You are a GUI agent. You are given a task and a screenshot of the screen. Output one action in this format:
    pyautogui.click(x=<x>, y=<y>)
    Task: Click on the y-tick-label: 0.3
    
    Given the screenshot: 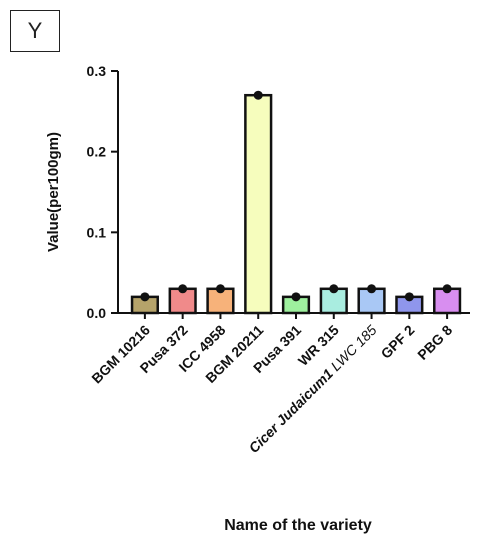 What is the action you would take?
    pyautogui.click(x=97, y=71)
    